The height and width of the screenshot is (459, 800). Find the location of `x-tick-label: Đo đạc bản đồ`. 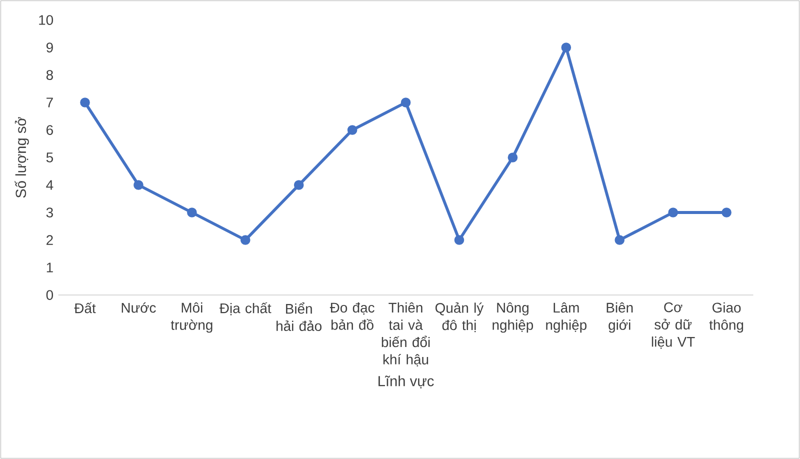

x-tick-label: Đo đạc bản đồ is located at coordinates (352, 316).